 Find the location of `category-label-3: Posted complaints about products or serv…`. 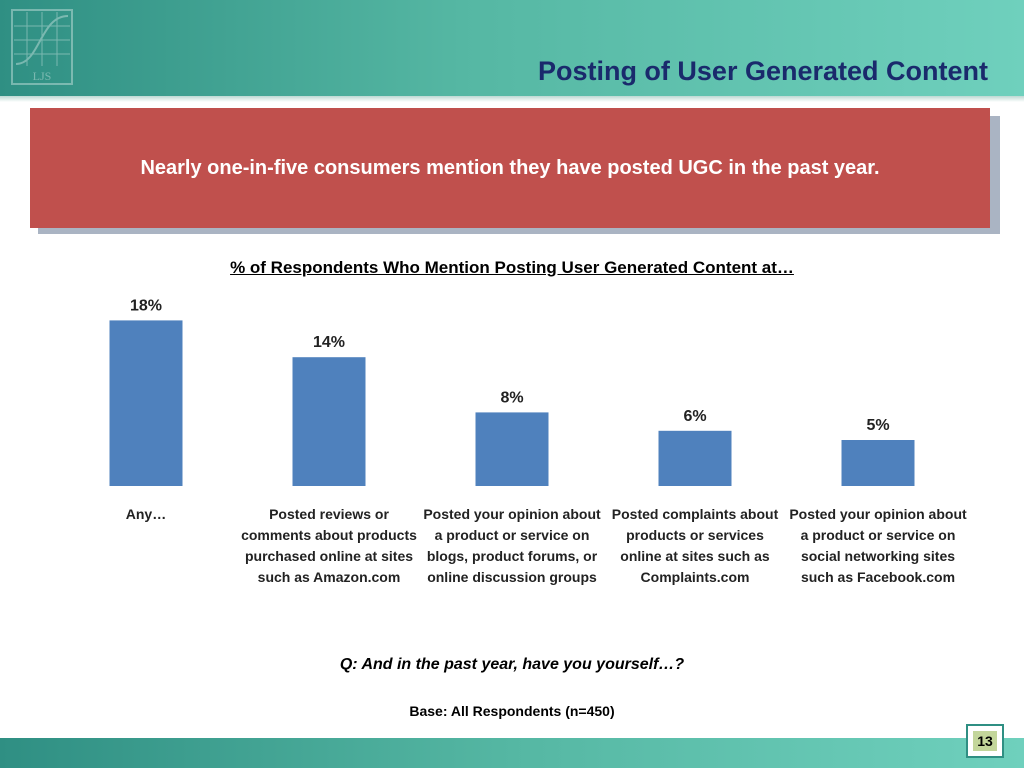

category-label-3: Posted complaints about products or serv… is located at coordinates (695, 545).